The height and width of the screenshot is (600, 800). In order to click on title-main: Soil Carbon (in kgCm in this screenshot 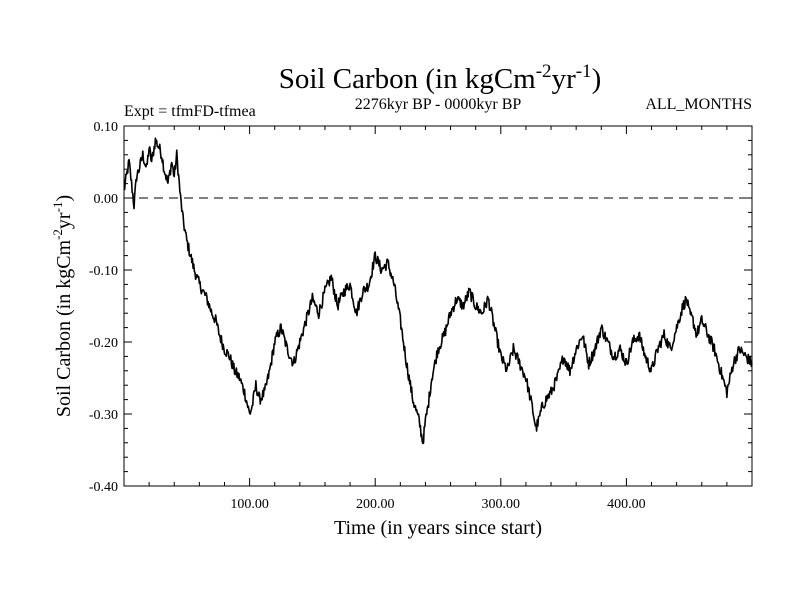, I will do `click(407, 79)`.